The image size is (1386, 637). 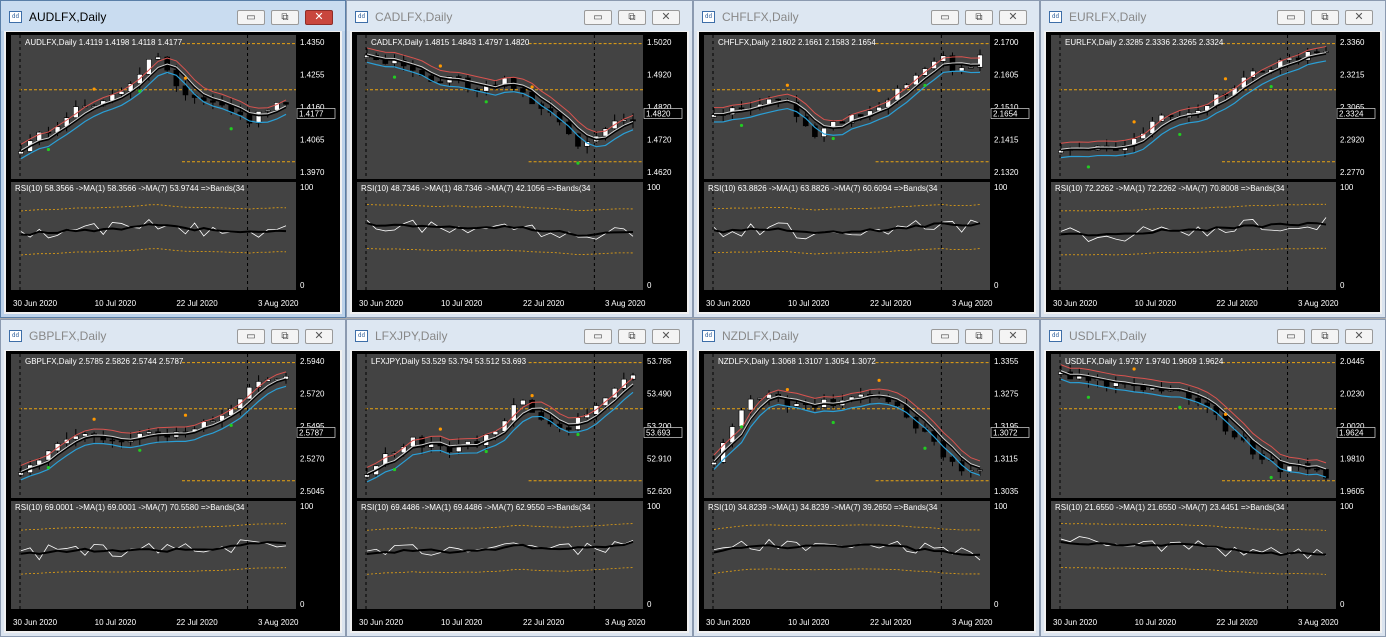 What do you see at coordinates (519, 335) in the screenshot?
I see `window-titlebar: dd LFXJPY,Daily ▭ ⧉ ✕` at bounding box center [519, 335].